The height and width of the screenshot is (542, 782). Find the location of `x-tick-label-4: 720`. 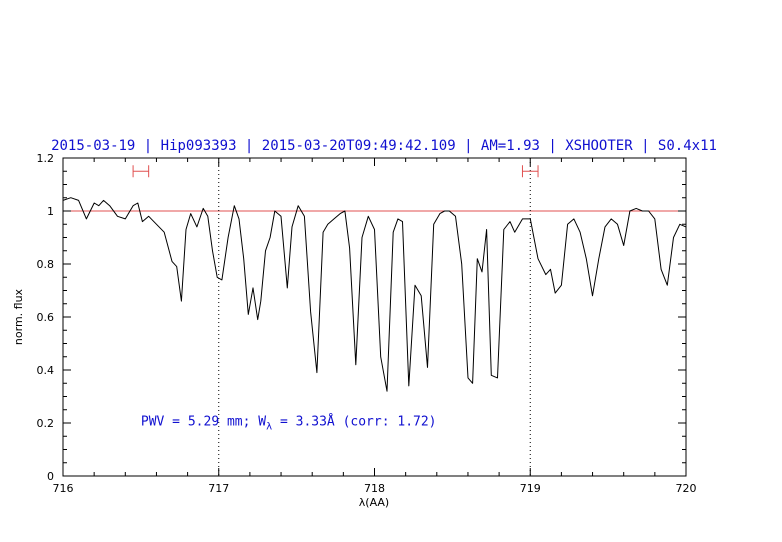

x-tick-label-4: 720 is located at coordinates (686, 488).